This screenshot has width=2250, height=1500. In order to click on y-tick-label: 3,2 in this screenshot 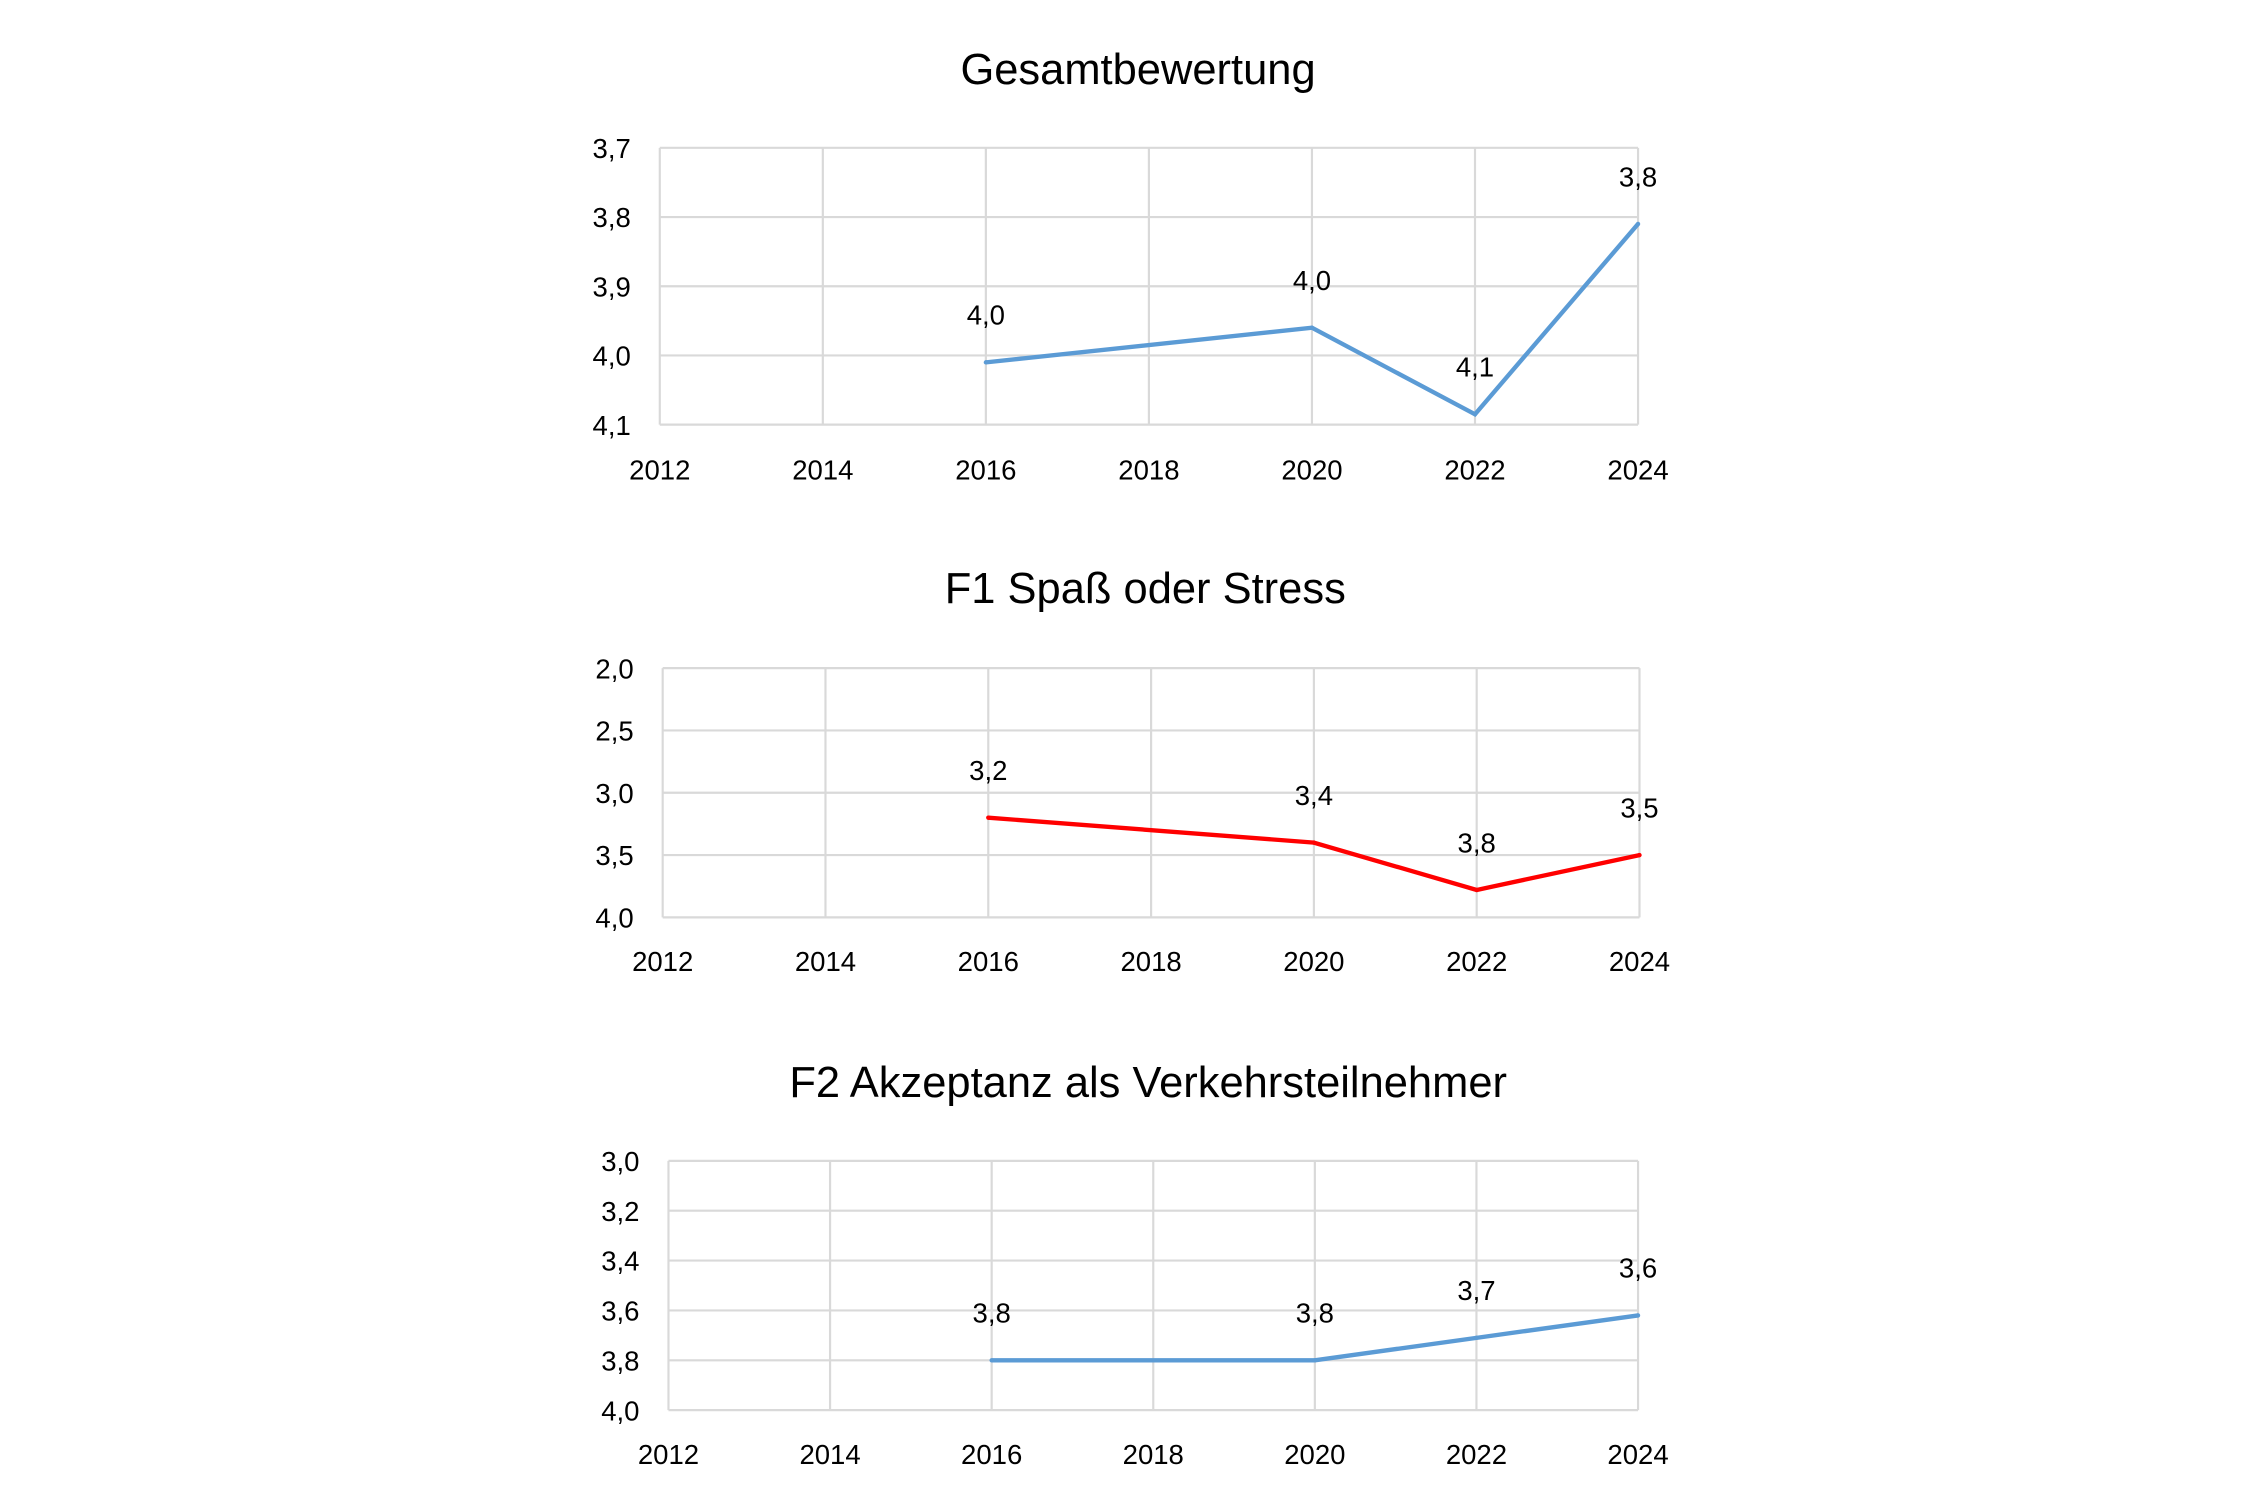, I will do `click(620, 1211)`.